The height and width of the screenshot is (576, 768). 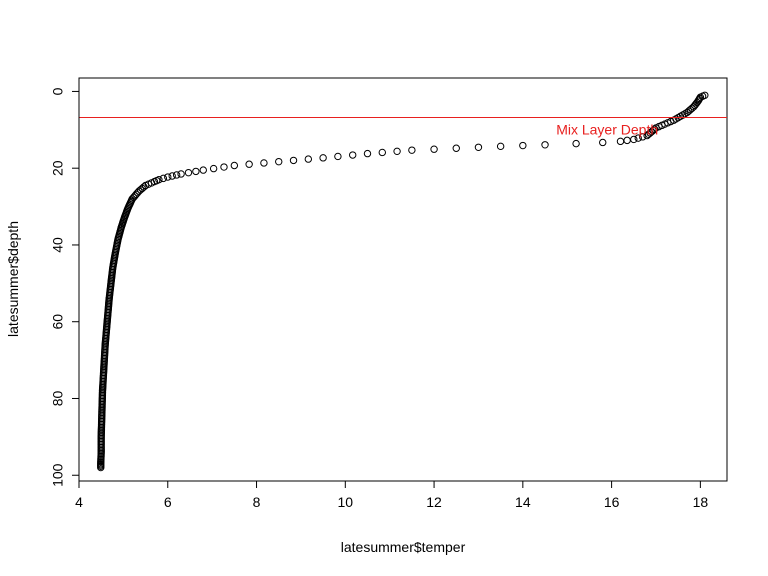 I want to click on mix-layer-depth-label: Mix Layer Depth, so click(x=607, y=129).